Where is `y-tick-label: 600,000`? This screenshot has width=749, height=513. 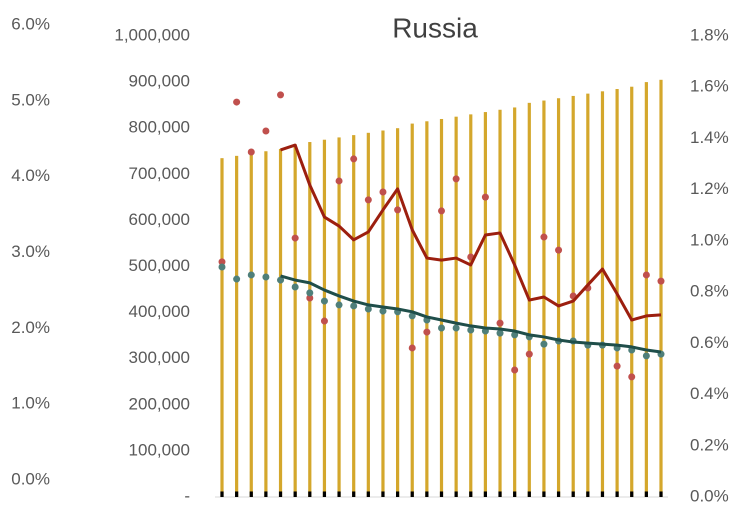
y-tick-label: 600,000 is located at coordinates (159, 219).